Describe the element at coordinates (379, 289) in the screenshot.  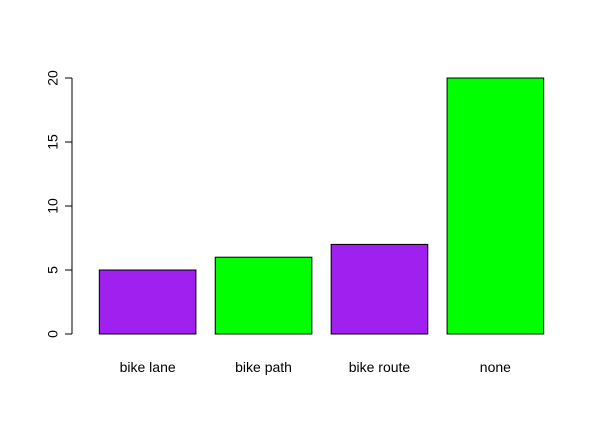
I see `bar-bike-route` at that location.